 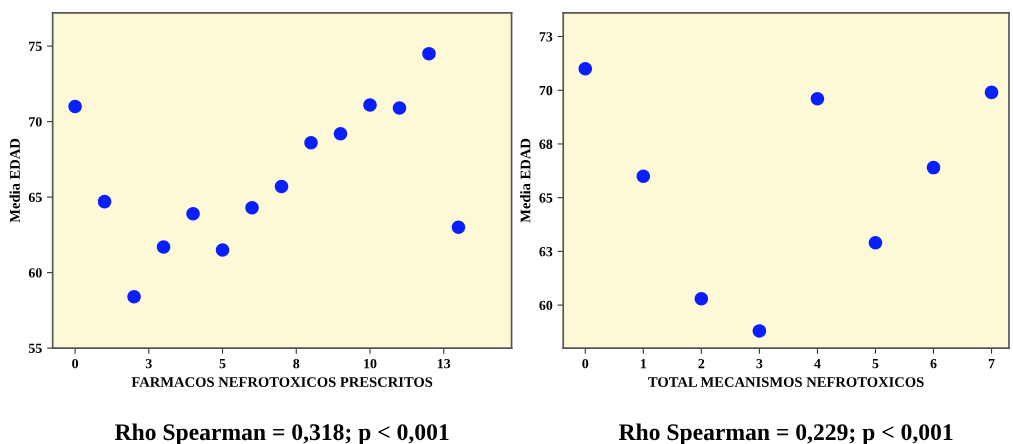 What do you see at coordinates (282, 382) in the screenshot?
I see `x-axis-title: FARMACOS NEFROTOXICOS PRESCRITOS` at bounding box center [282, 382].